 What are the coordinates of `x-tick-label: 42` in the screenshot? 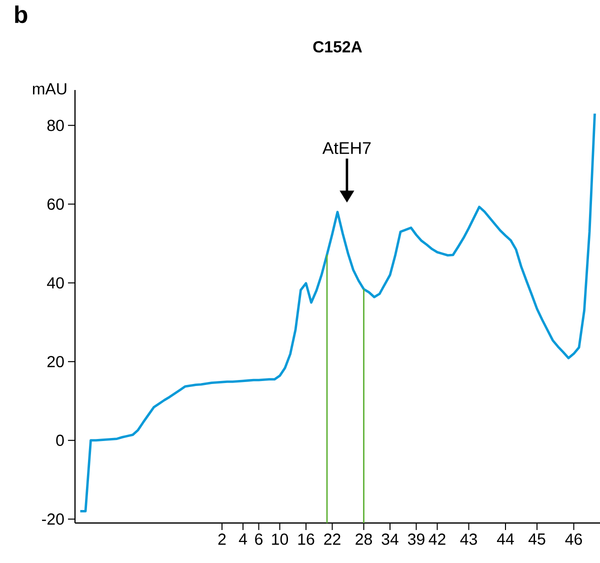 It's located at (437, 539).